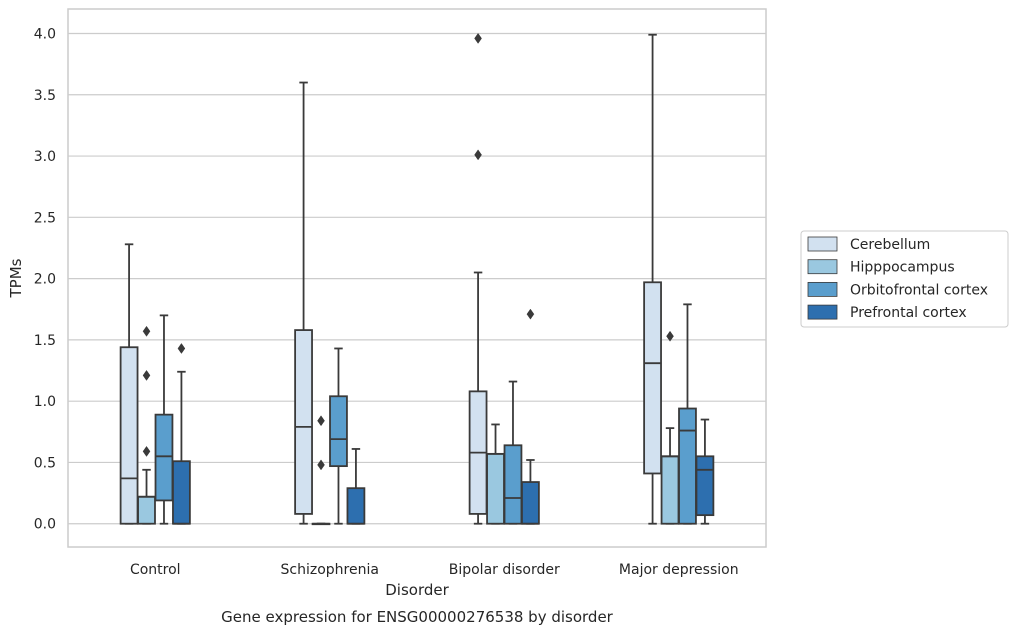 The image size is (1018, 634). What do you see at coordinates (890, 245) in the screenshot?
I see `legend-label: Cerebellum` at bounding box center [890, 245].